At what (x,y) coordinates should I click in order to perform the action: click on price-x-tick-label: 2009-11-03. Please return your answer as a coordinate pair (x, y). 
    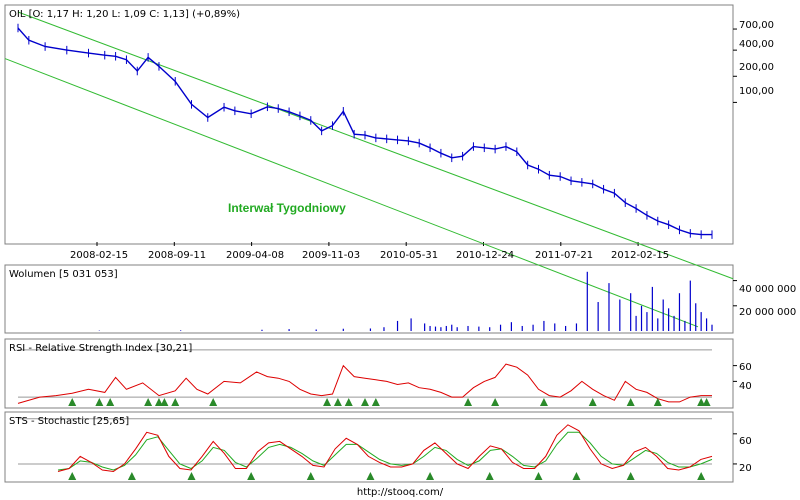
    Looking at the image, I should click on (331, 255).